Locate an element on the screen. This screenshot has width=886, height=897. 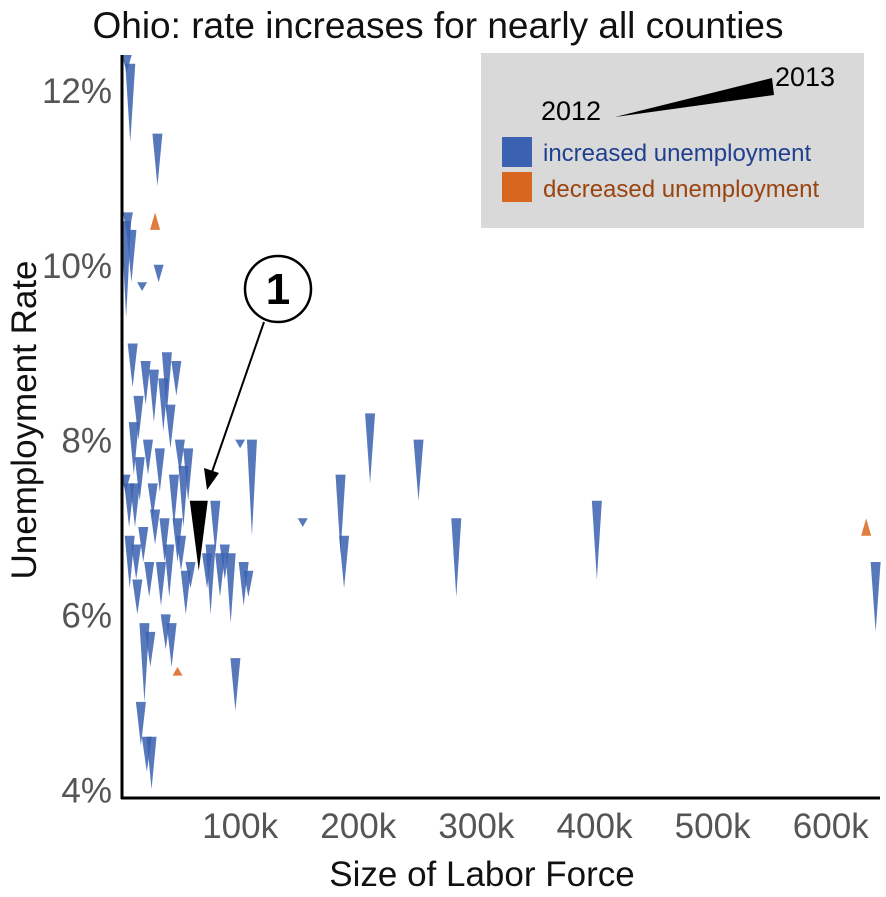
x-tick-label: 500k is located at coordinates (713, 826).